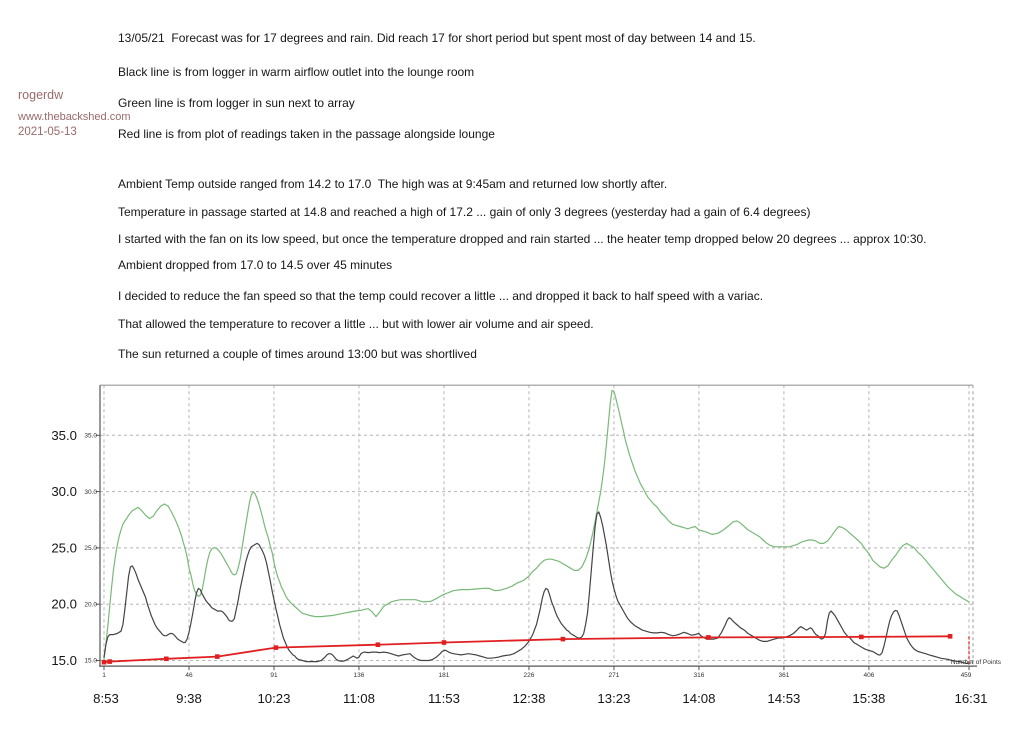 The width and height of the screenshot is (1024, 732). Describe the element at coordinates (359, 675) in the screenshot. I see `x-tick-inner: 136` at that location.